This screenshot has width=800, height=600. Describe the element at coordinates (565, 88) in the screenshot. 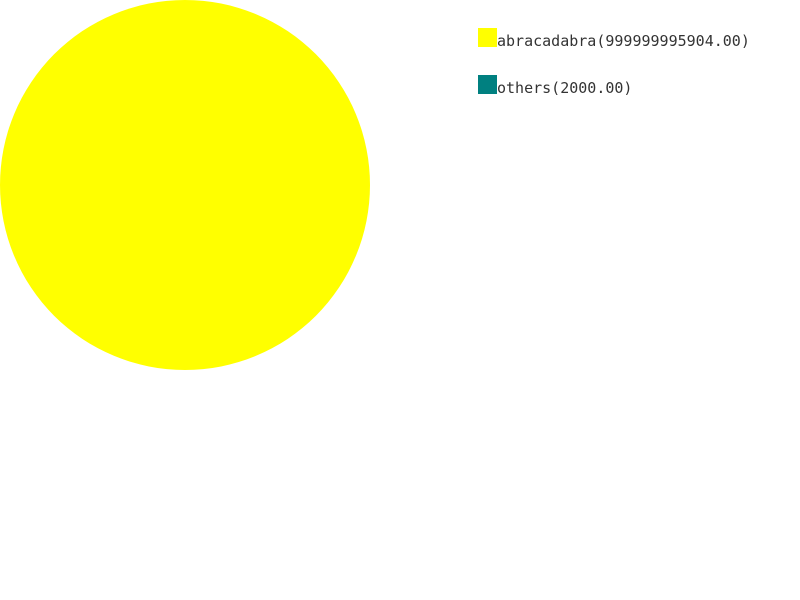

I see `legend-label-others: others(2000.00)` at that location.